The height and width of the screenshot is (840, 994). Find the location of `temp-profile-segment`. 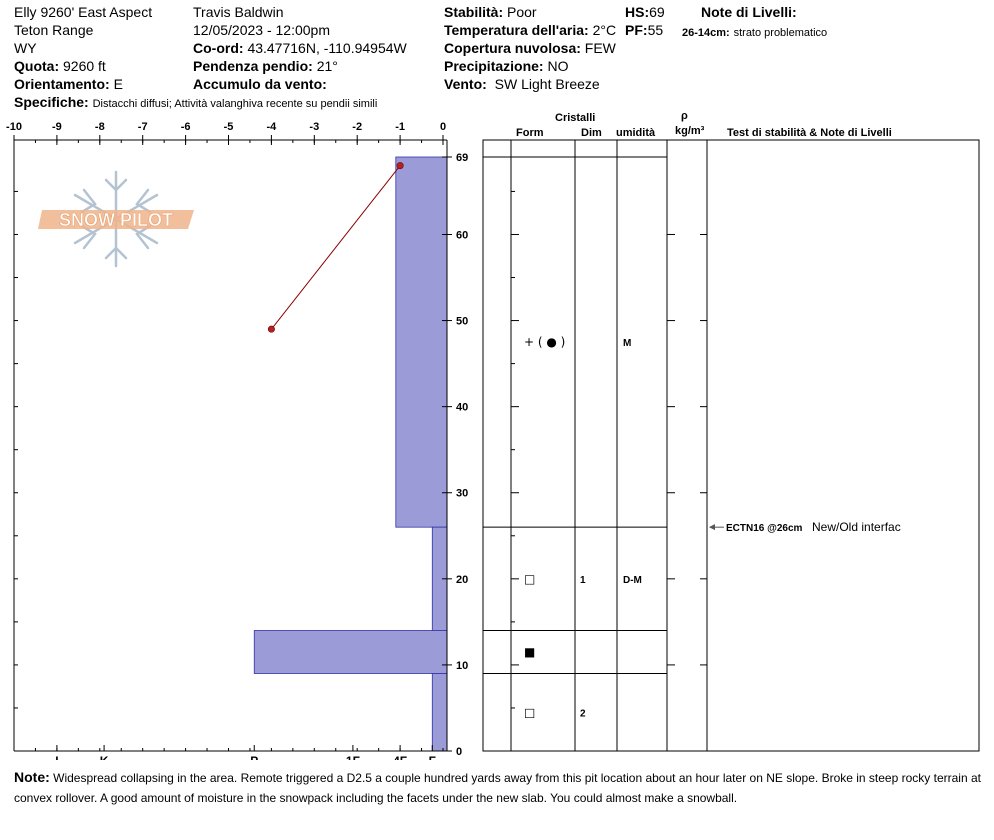

temp-profile-segment is located at coordinates (336, 247).